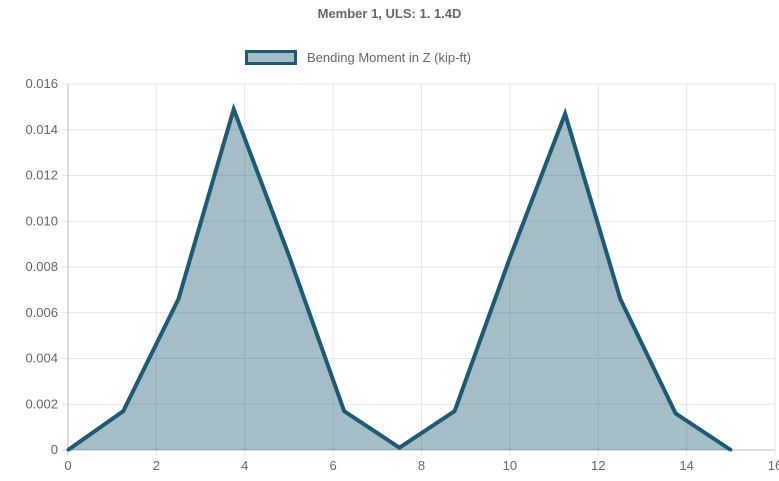  Describe the element at coordinates (41, 175) in the screenshot. I see `y-tick-label: 0.012` at that location.